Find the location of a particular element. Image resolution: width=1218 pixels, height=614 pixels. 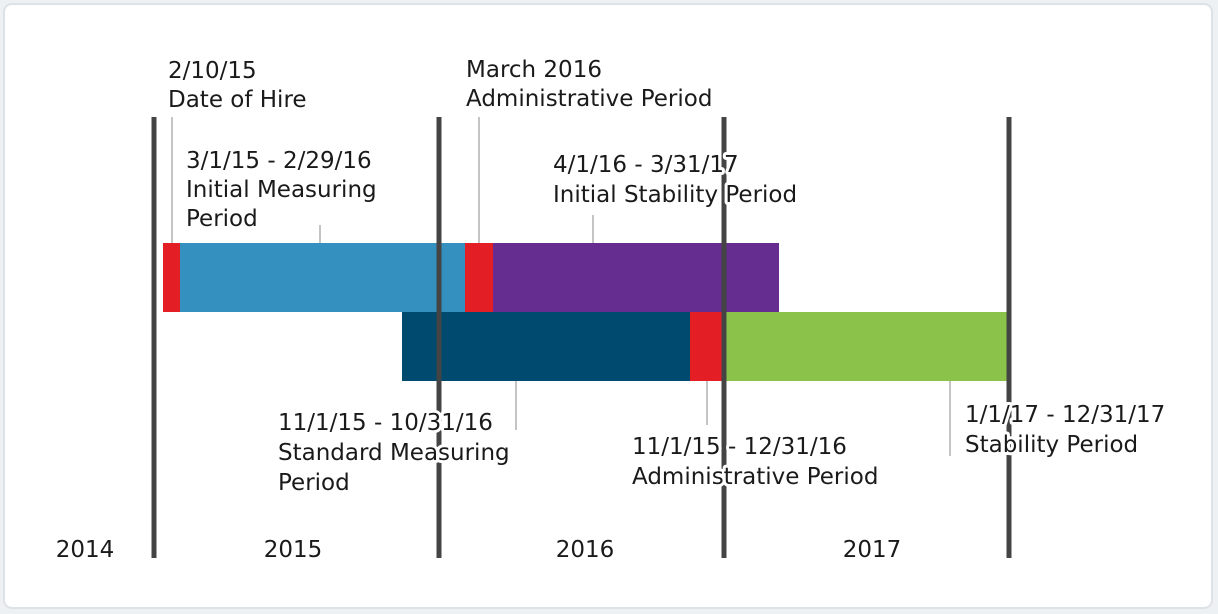

label: March 2016 is located at coordinates (534, 70).